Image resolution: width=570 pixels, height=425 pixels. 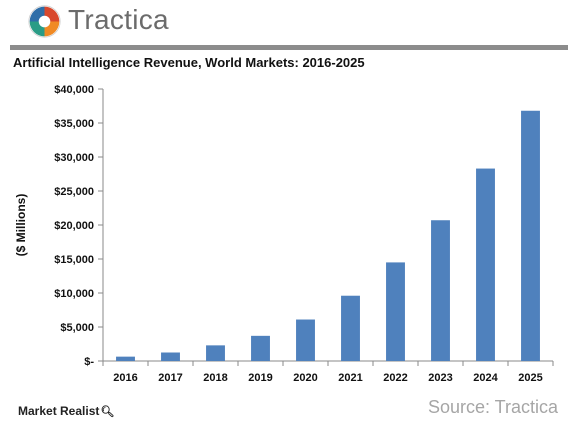 What do you see at coordinates (74, 90) in the screenshot?
I see `y-tick-label: $40,000` at bounding box center [74, 90].